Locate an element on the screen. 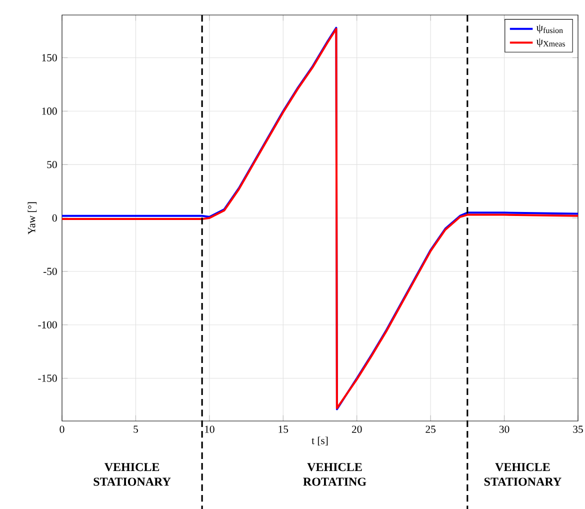 Image resolution: width=585 pixels, height=509 pixels. legend-label: ψ$_{Xmeas}$ is located at coordinates (550, 43).